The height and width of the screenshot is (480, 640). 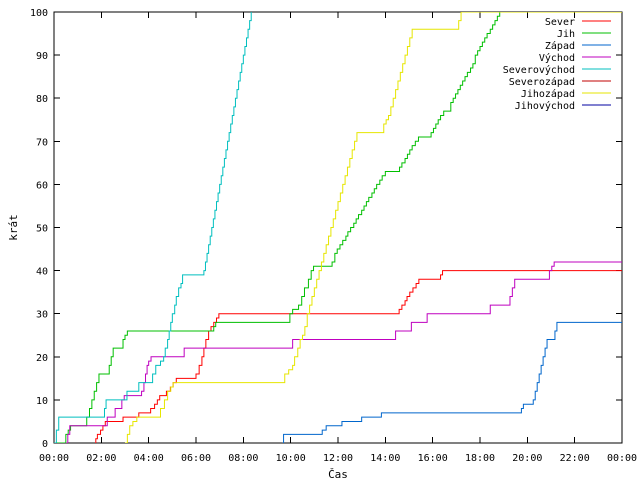 I want to click on y-tick-label: 50, so click(x=42, y=229).